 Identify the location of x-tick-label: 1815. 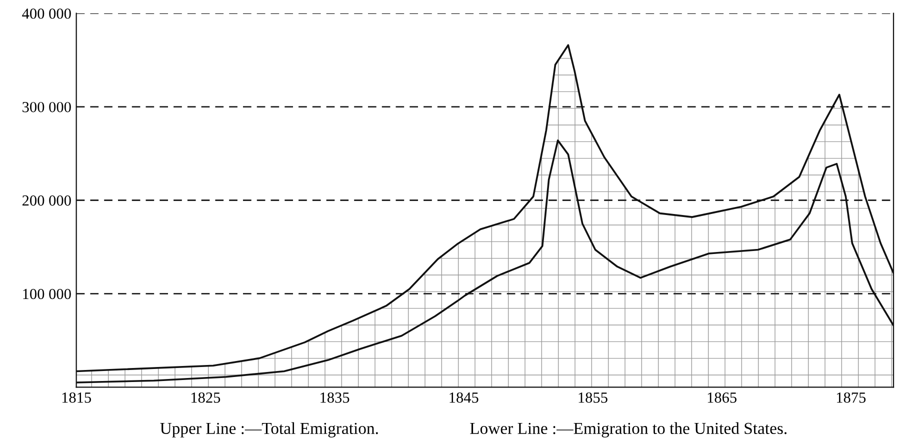
(77, 397).